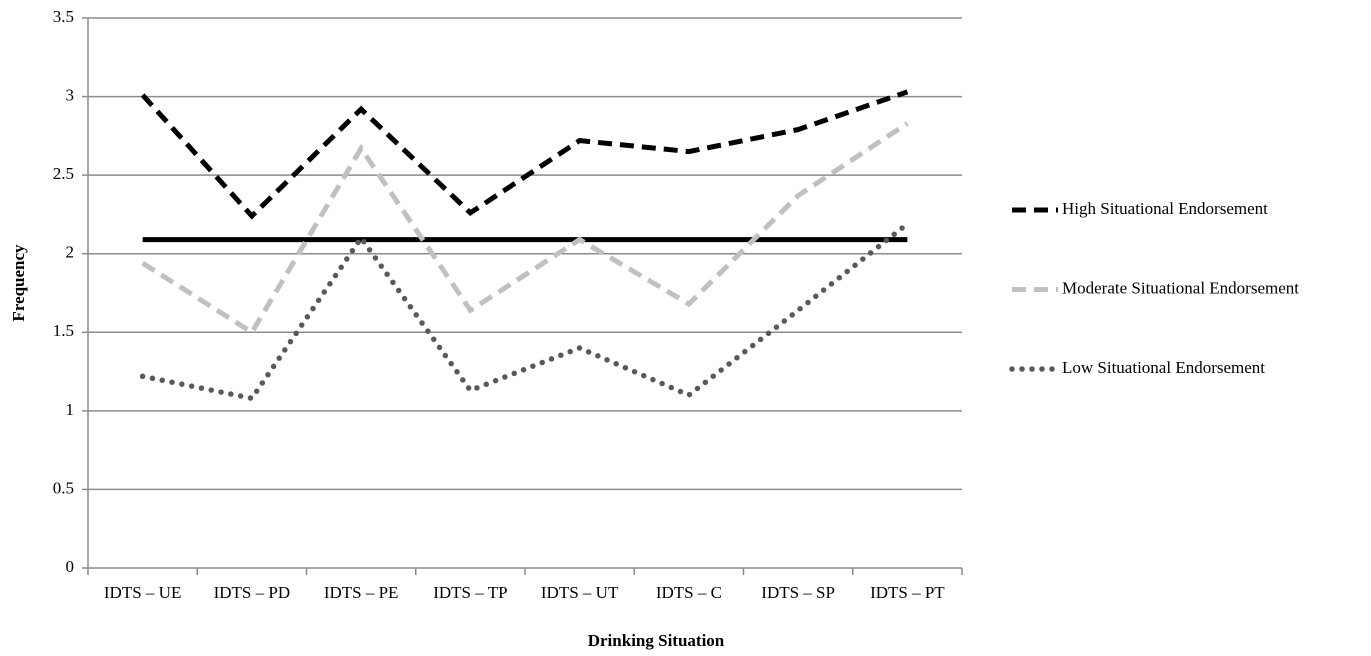  Describe the element at coordinates (63, 487) in the screenshot. I see `y-tick-label: 0.5` at that location.